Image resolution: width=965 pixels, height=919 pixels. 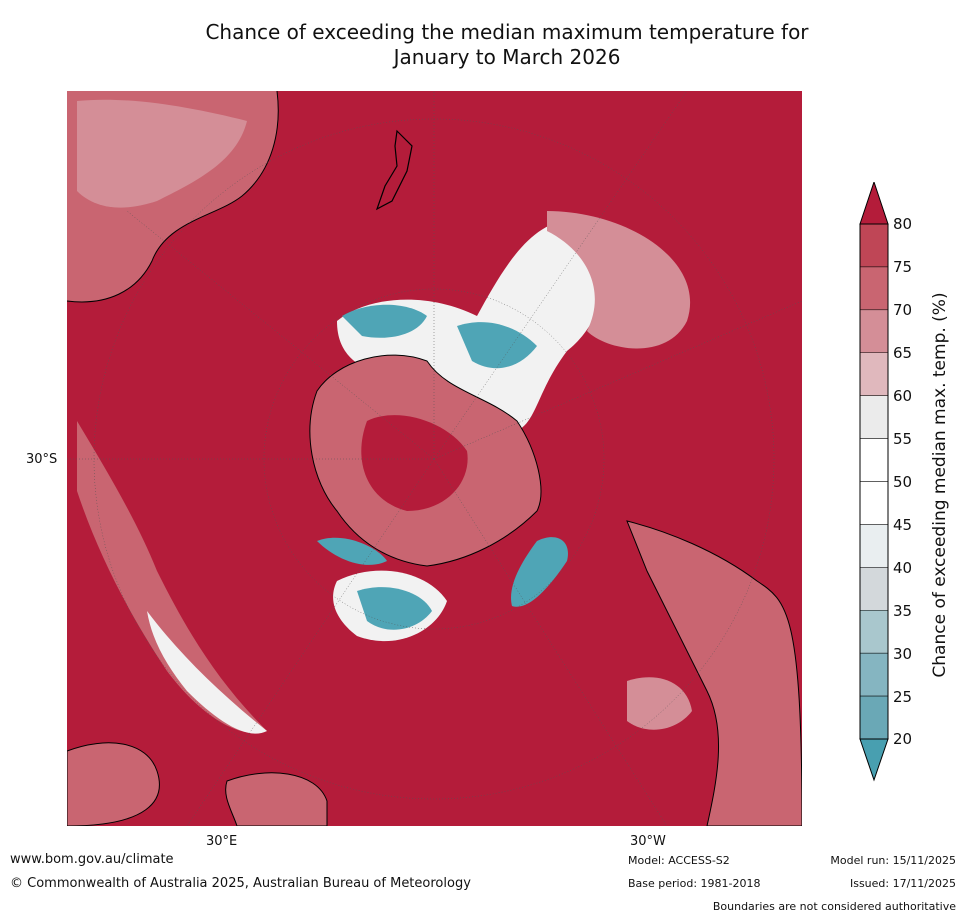 I want to click on landmass-bottom-center, so click(x=276, y=799).